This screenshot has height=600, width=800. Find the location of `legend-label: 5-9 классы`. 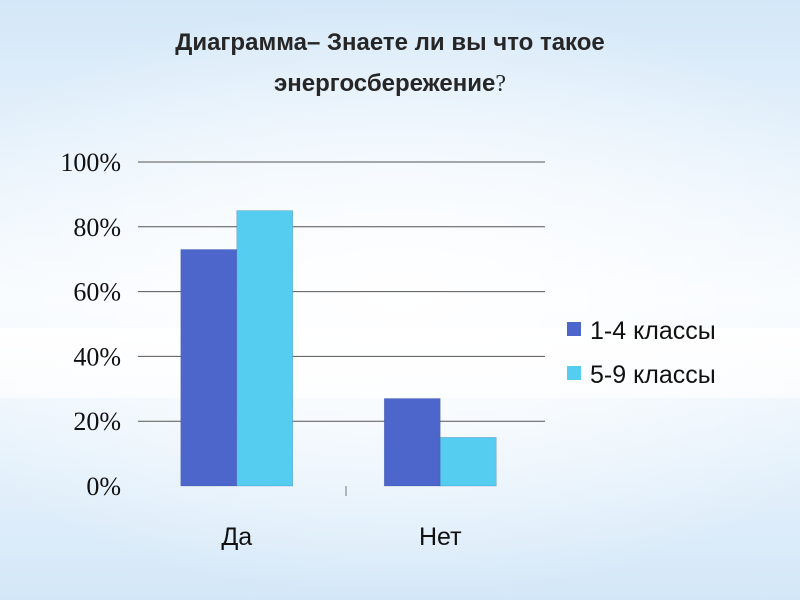

legend-label: 5-9 классы is located at coordinates (653, 375).